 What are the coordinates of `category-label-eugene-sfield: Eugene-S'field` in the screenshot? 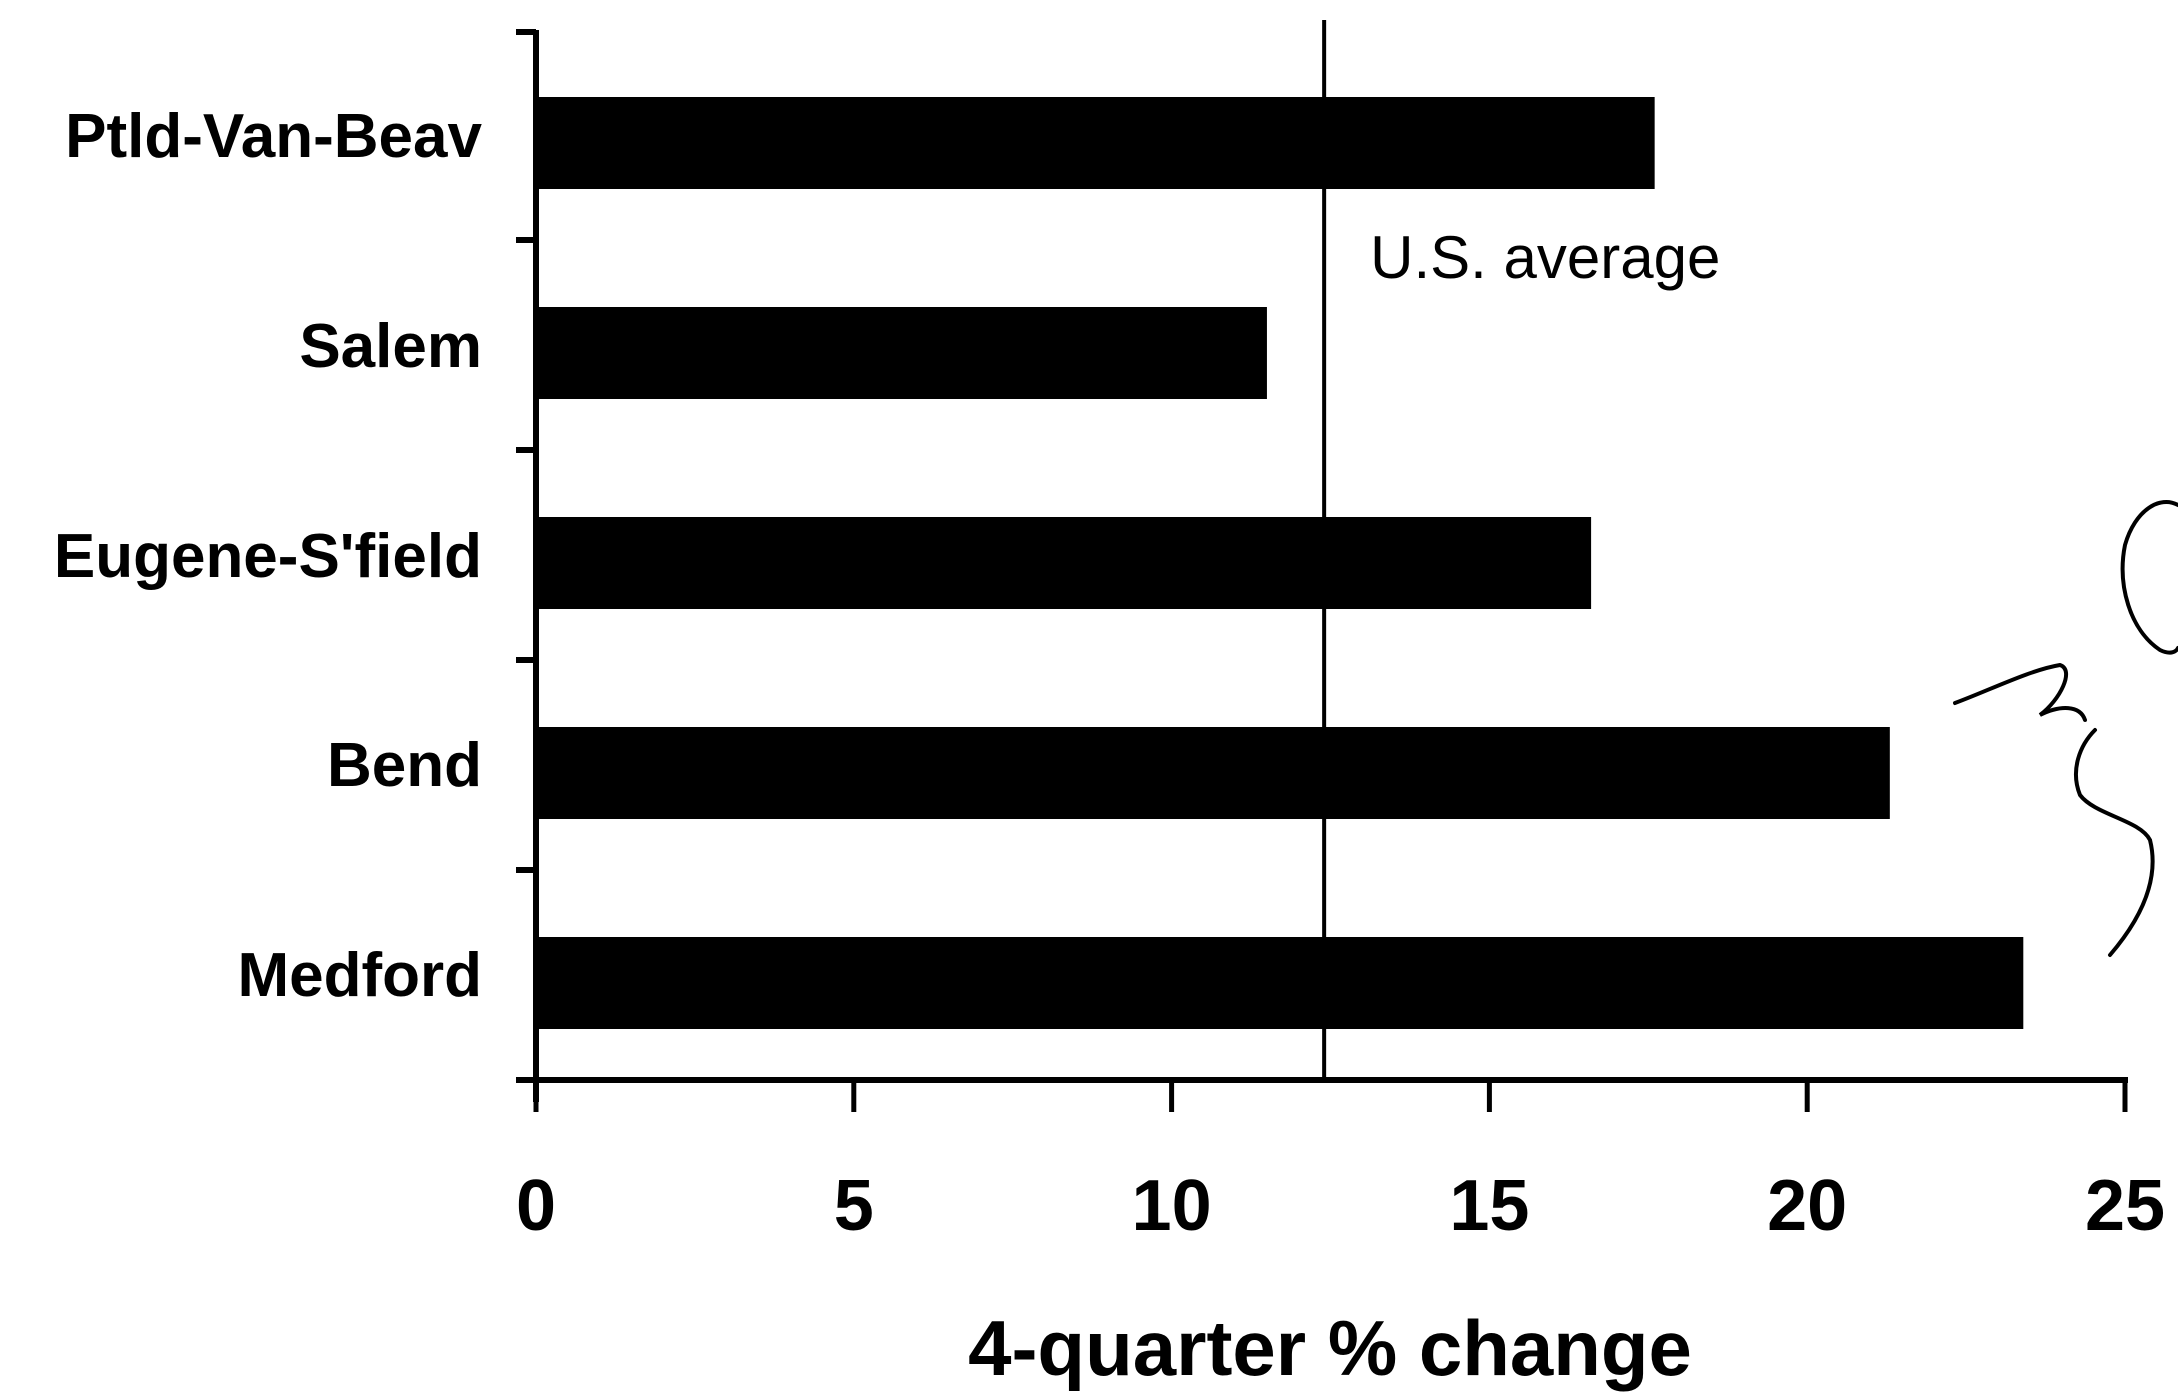 It's located at (268, 556).